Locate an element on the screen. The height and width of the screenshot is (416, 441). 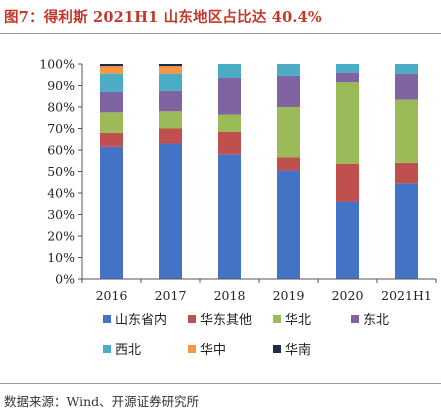
x-tick-label: 2017 is located at coordinates (171, 295).